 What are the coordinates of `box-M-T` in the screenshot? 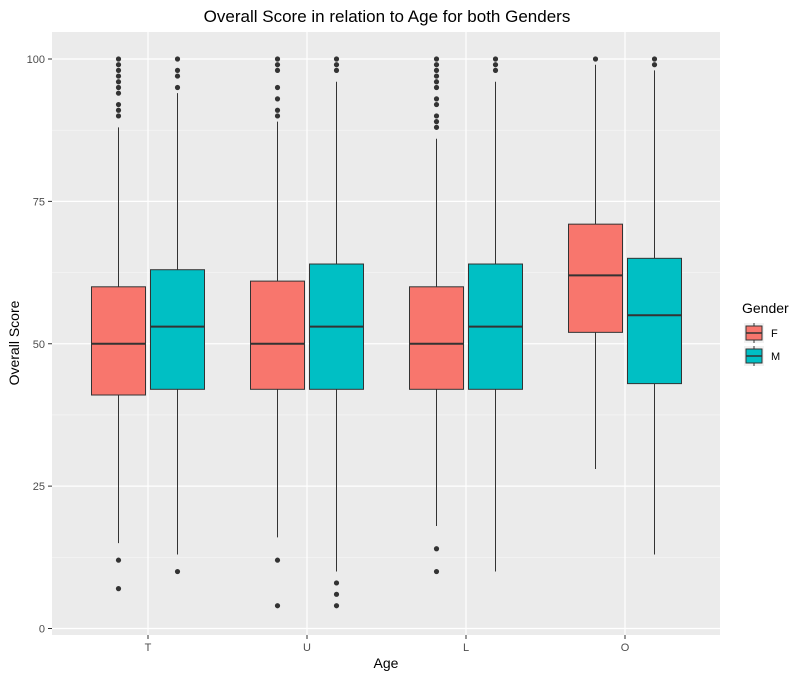 It's located at (177, 315).